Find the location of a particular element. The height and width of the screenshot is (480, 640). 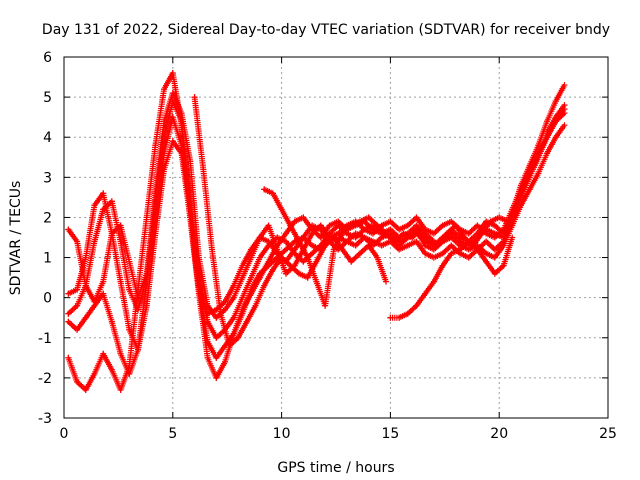

y-axis-label: SDTVAR / TECUs is located at coordinates (16, 238).